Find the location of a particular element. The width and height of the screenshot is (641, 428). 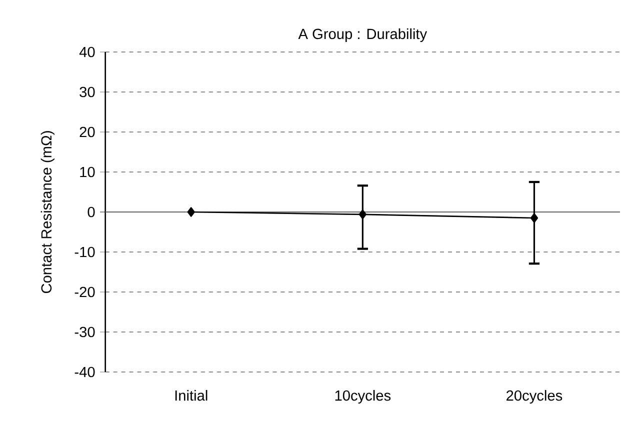

x-tick-label: 20cycles is located at coordinates (534, 397).